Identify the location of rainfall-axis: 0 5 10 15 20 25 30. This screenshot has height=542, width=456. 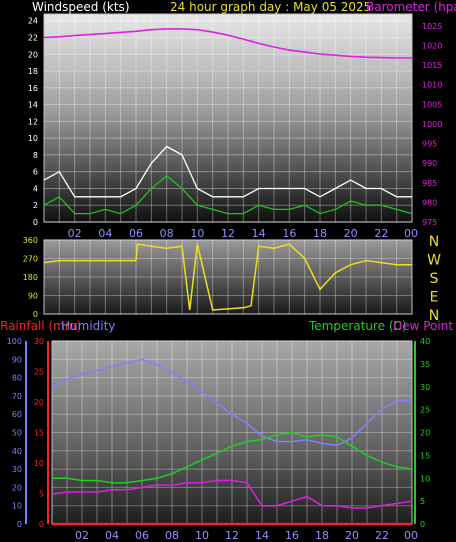
(41, 433).